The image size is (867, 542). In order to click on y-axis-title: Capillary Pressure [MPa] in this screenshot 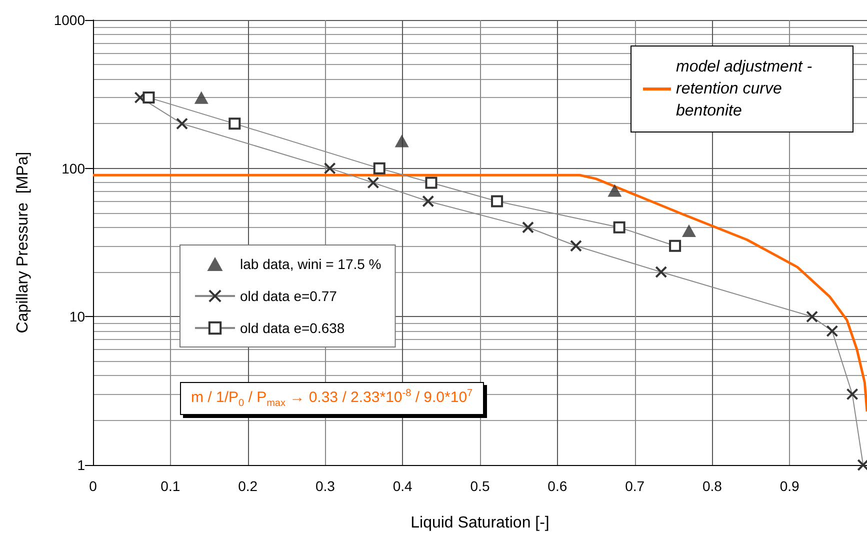, I will do `click(23, 243)`.